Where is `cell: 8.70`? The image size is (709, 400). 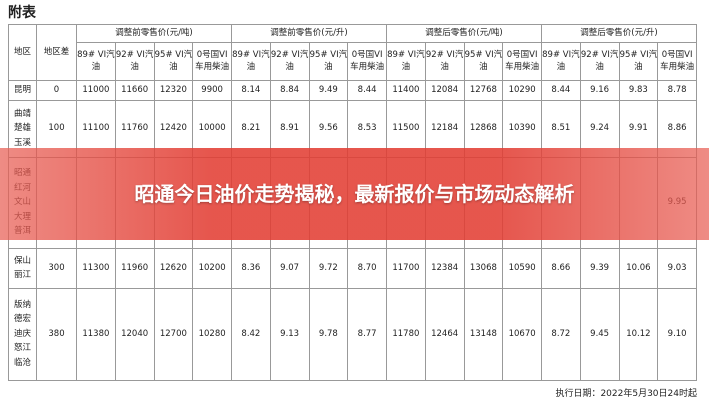
cell: 8.70 is located at coordinates (367, 268).